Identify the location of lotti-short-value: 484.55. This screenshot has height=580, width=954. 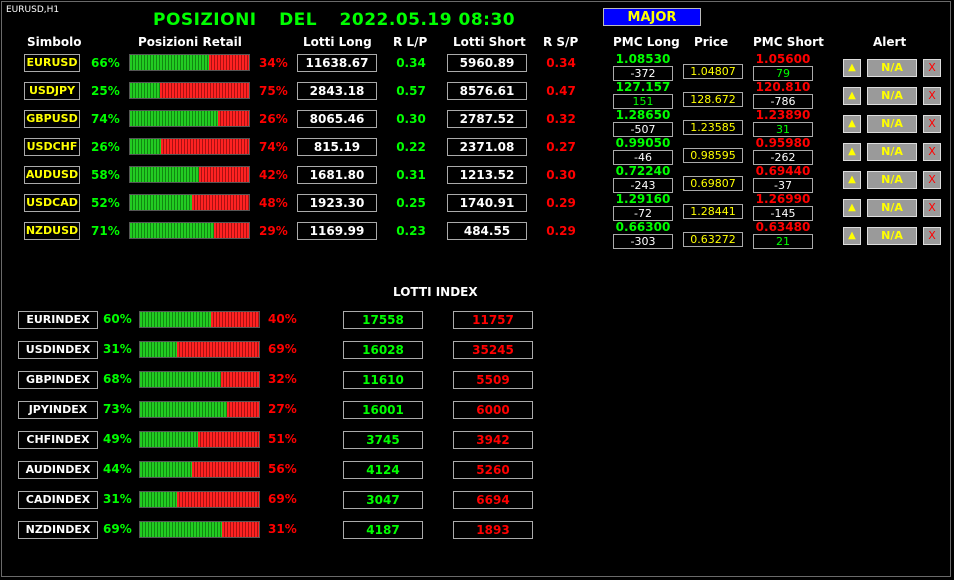
(487, 231).